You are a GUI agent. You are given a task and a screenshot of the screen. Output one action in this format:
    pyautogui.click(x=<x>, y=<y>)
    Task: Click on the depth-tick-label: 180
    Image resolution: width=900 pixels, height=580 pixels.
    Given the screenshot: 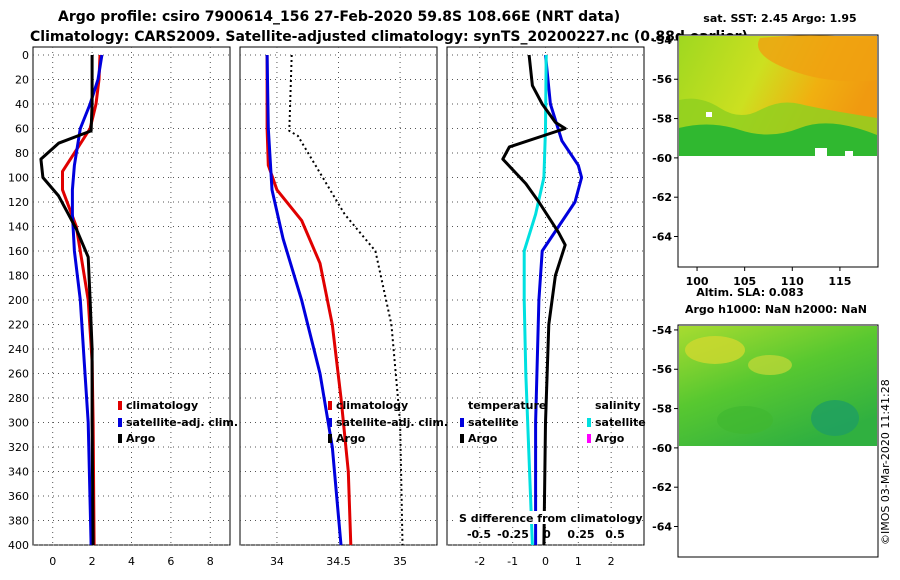 What is the action you would take?
    pyautogui.click(x=18, y=276)
    